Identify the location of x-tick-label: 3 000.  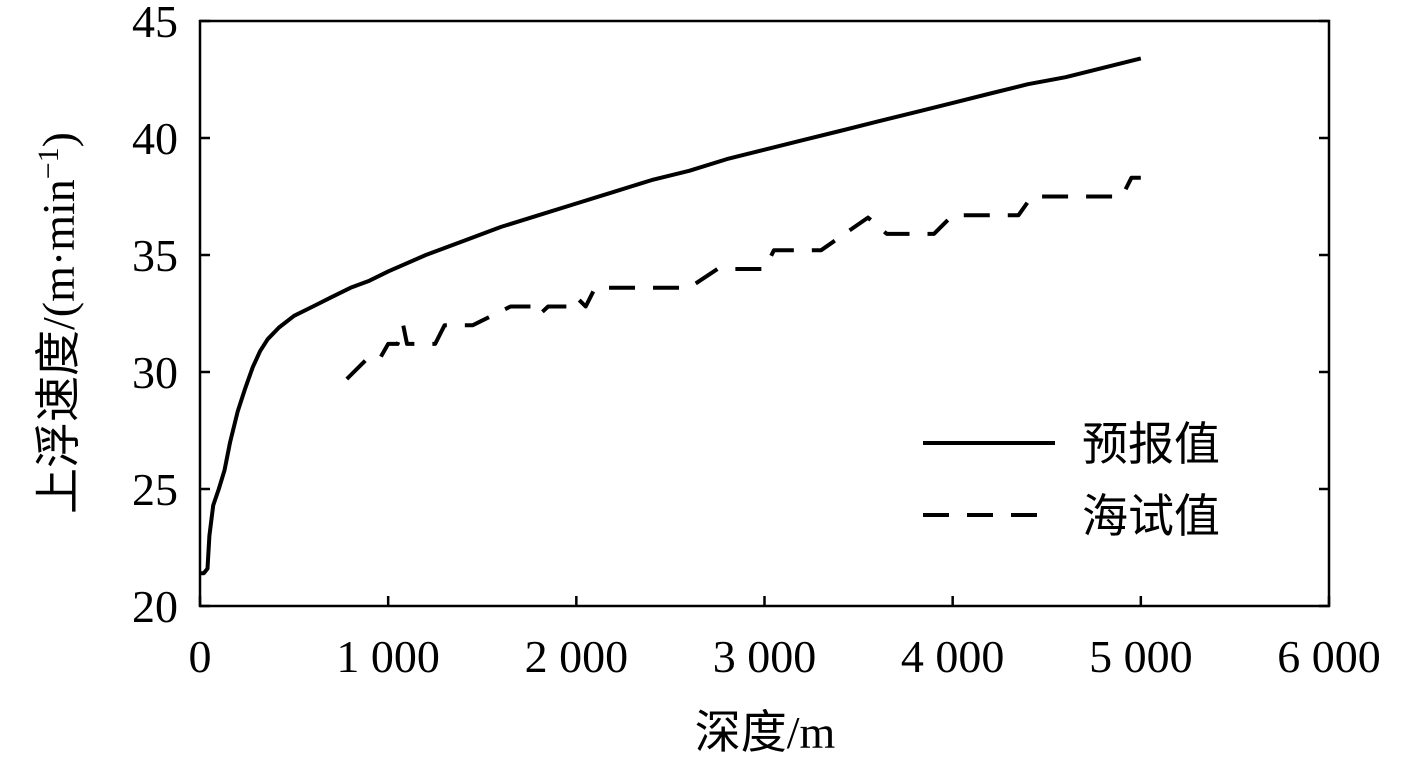
(765, 656).